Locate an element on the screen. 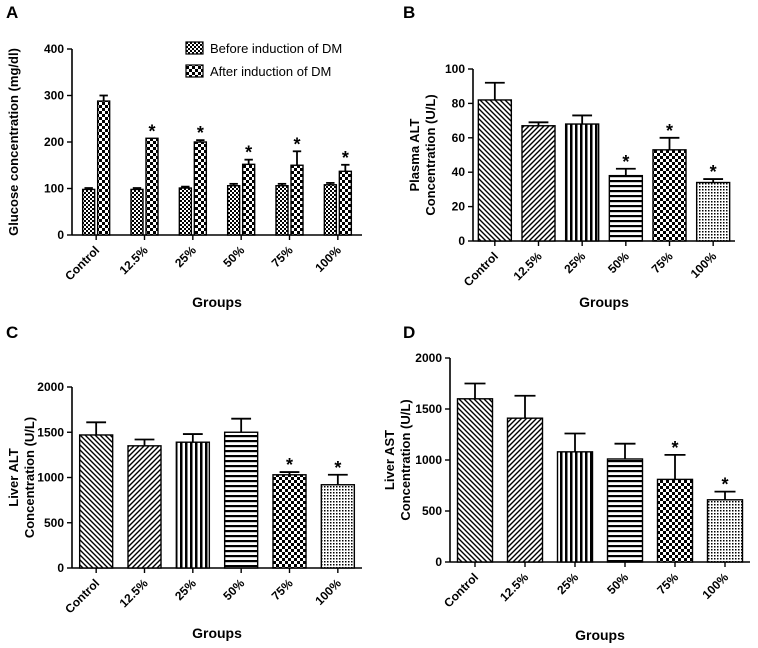 The image size is (758, 648). panel-c-ytick-label-2: 1000 is located at coordinates (50, 478).